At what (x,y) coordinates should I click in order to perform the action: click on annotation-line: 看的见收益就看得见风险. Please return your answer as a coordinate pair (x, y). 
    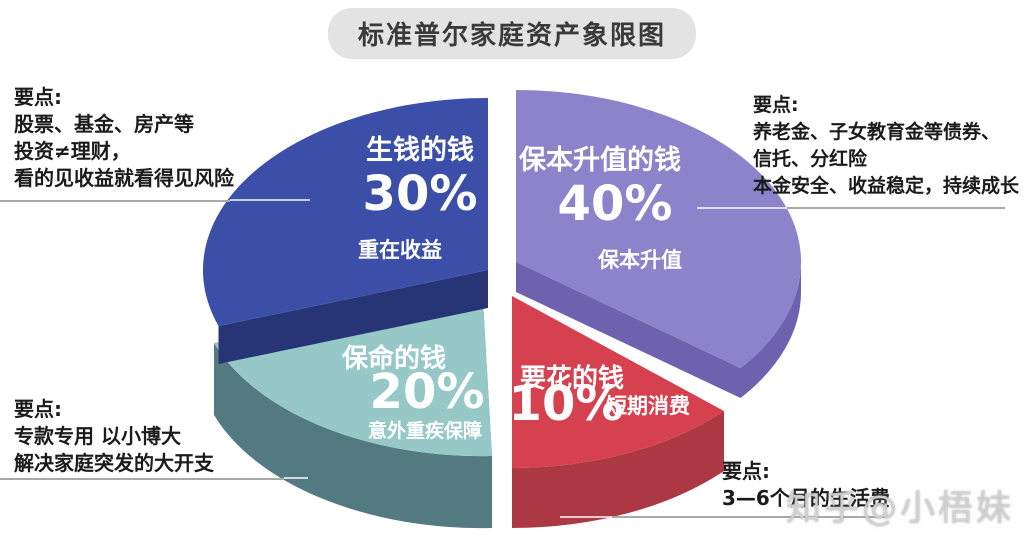
    Looking at the image, I should click on (124, 178).